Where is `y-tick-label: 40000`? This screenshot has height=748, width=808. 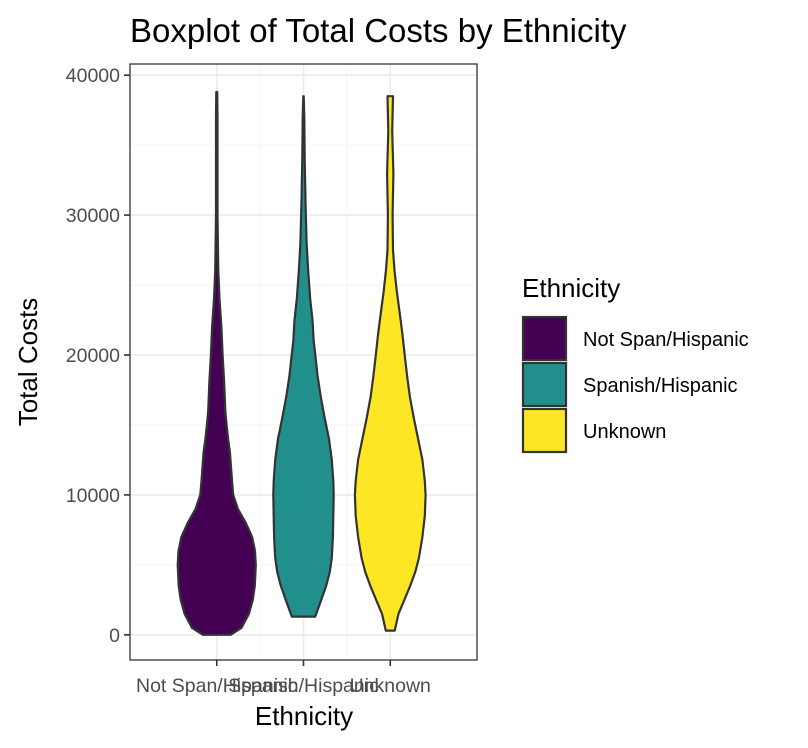
y-tick-label: 40000 is located at coordinates (93, 76).